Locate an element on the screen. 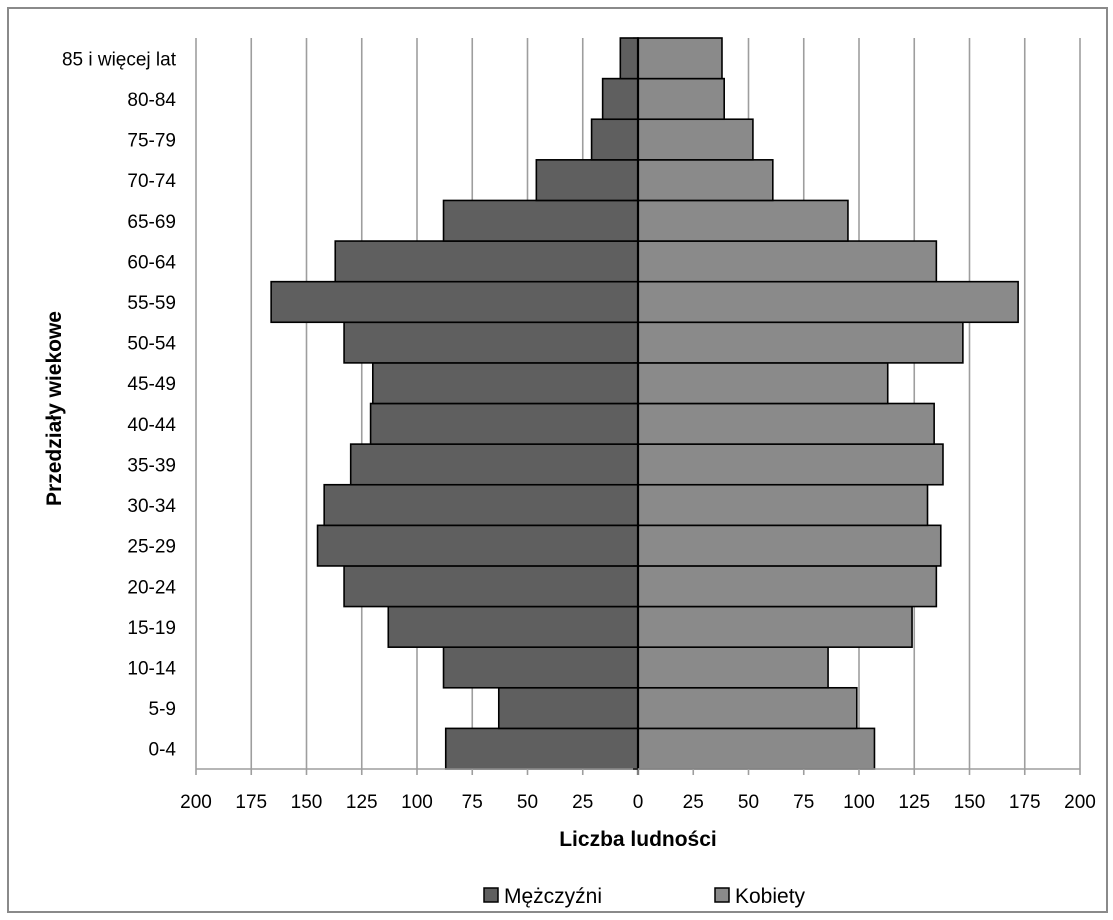 This screenshot has height=920, width=1113. y-tick-label: 70-74 is located at coordinates (151, 181).